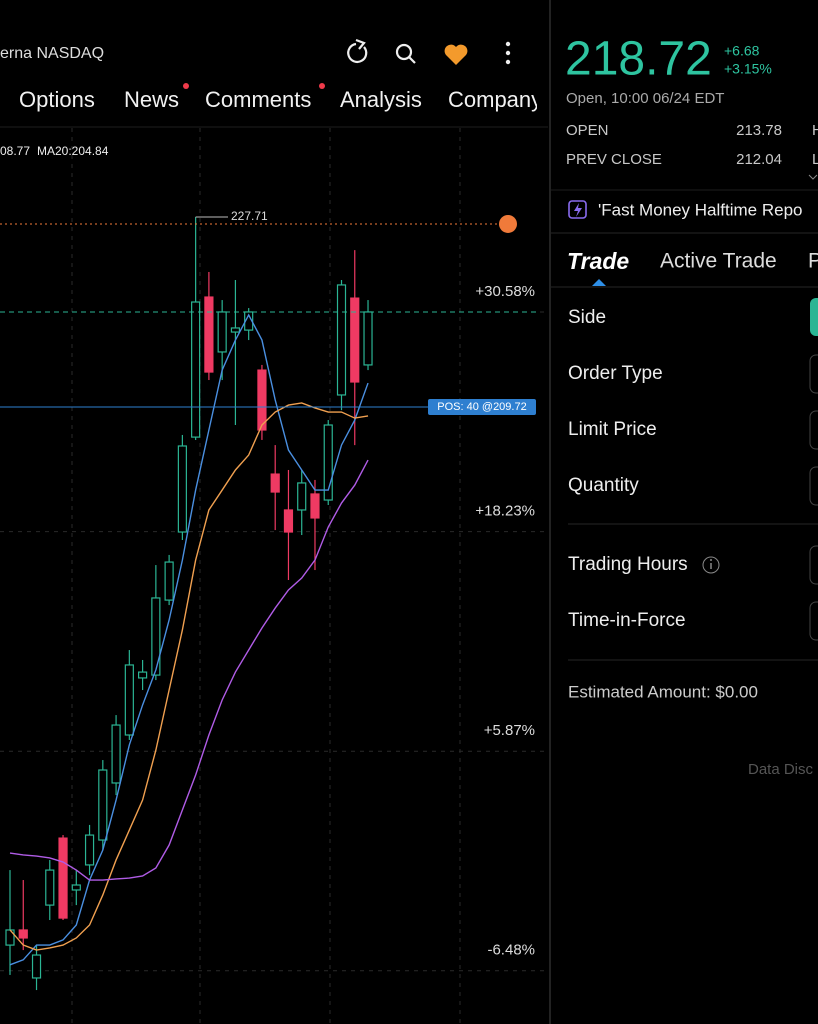 The height and width of the screenshot is (1024, 818). I want to click on info-icon, so click(711, 565).